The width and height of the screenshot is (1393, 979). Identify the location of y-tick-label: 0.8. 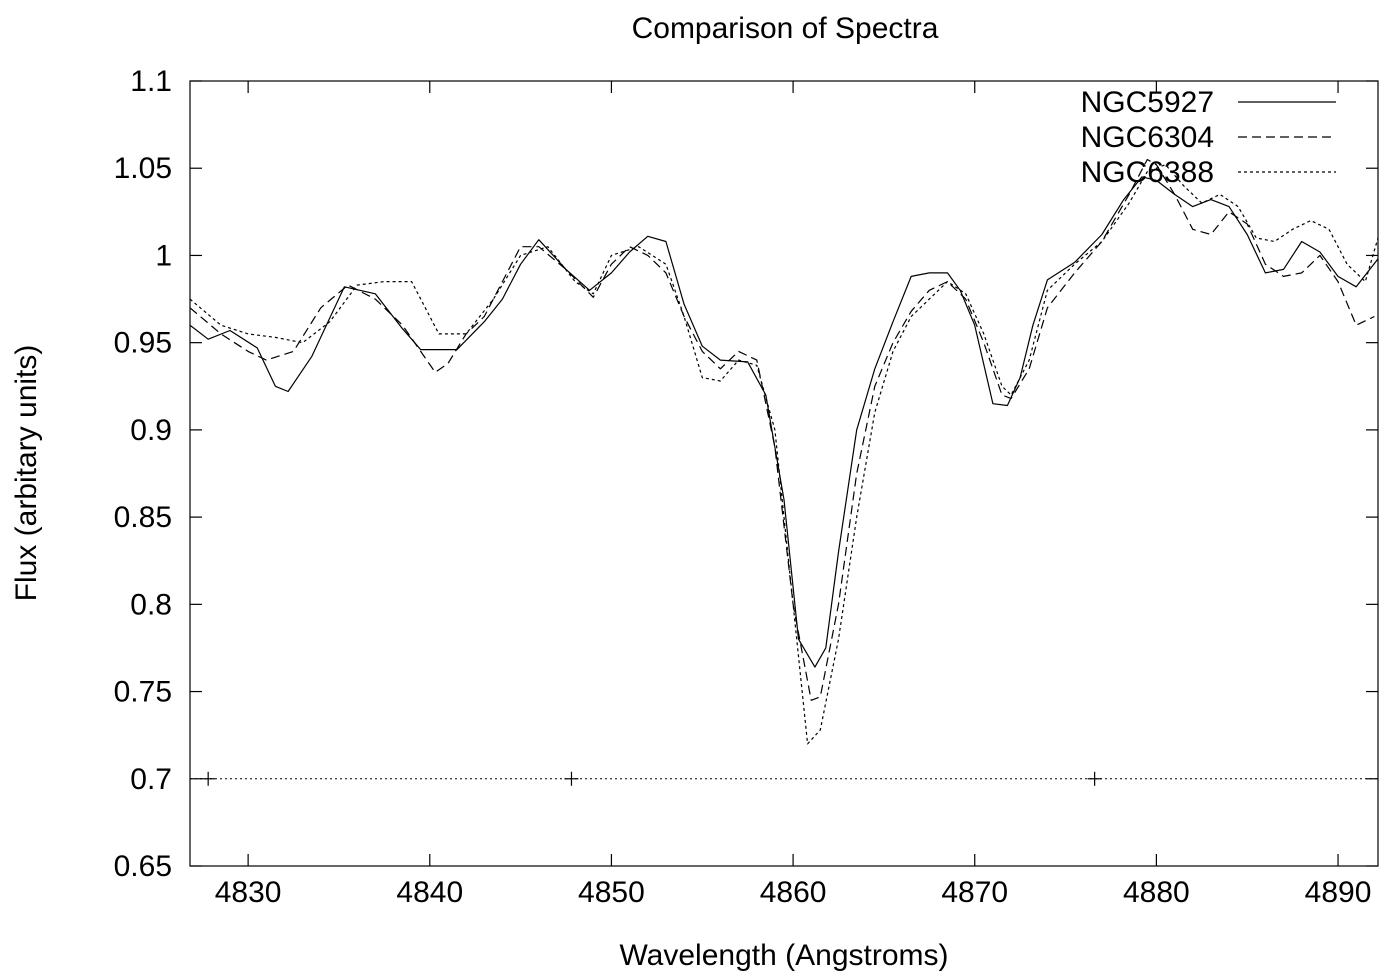
(151, 604).